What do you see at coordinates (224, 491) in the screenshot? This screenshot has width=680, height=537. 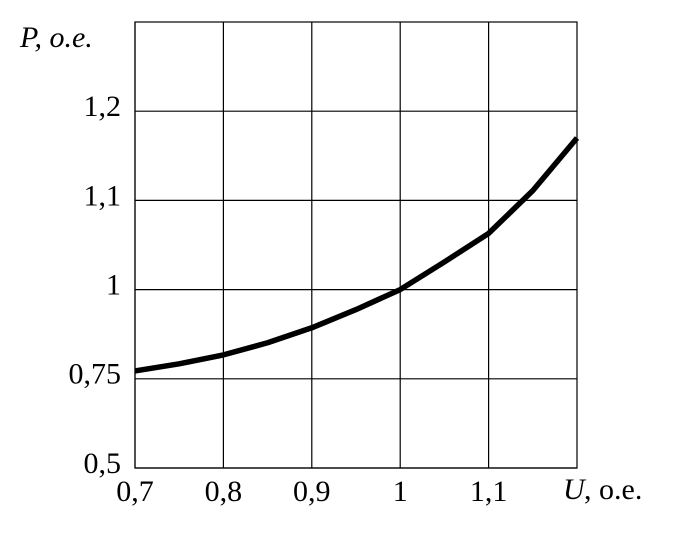 I see `x-tick-label: 0,8` at bounding box center [224, 491].